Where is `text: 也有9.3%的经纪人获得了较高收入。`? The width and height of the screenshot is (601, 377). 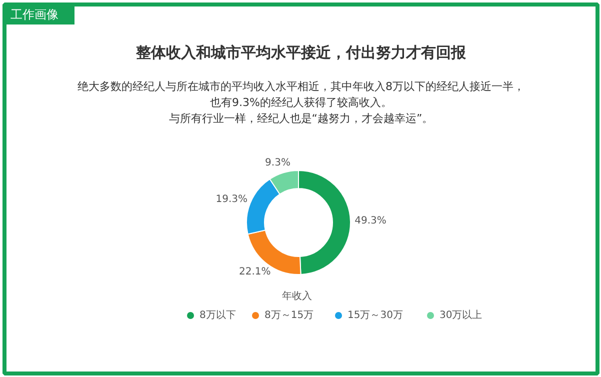 text: 也有9.3%的经纪人获得了较高收入。 is located at coordinates (301, 102).